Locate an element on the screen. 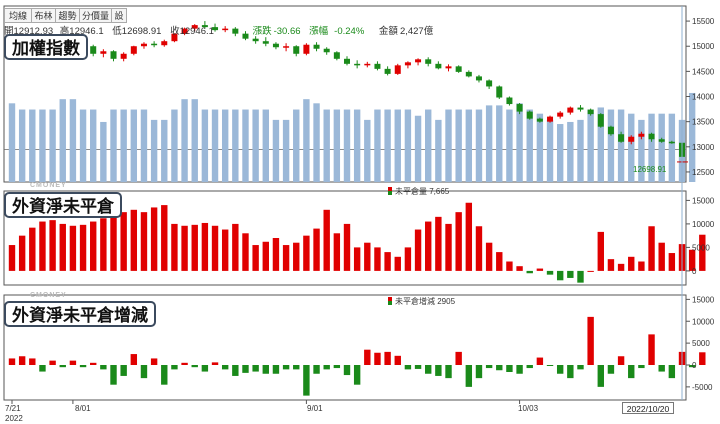 The height and width of the screenshot is (424, 720). net-open-legend-label: 未平倉量 is located at coordinates (411, 191).